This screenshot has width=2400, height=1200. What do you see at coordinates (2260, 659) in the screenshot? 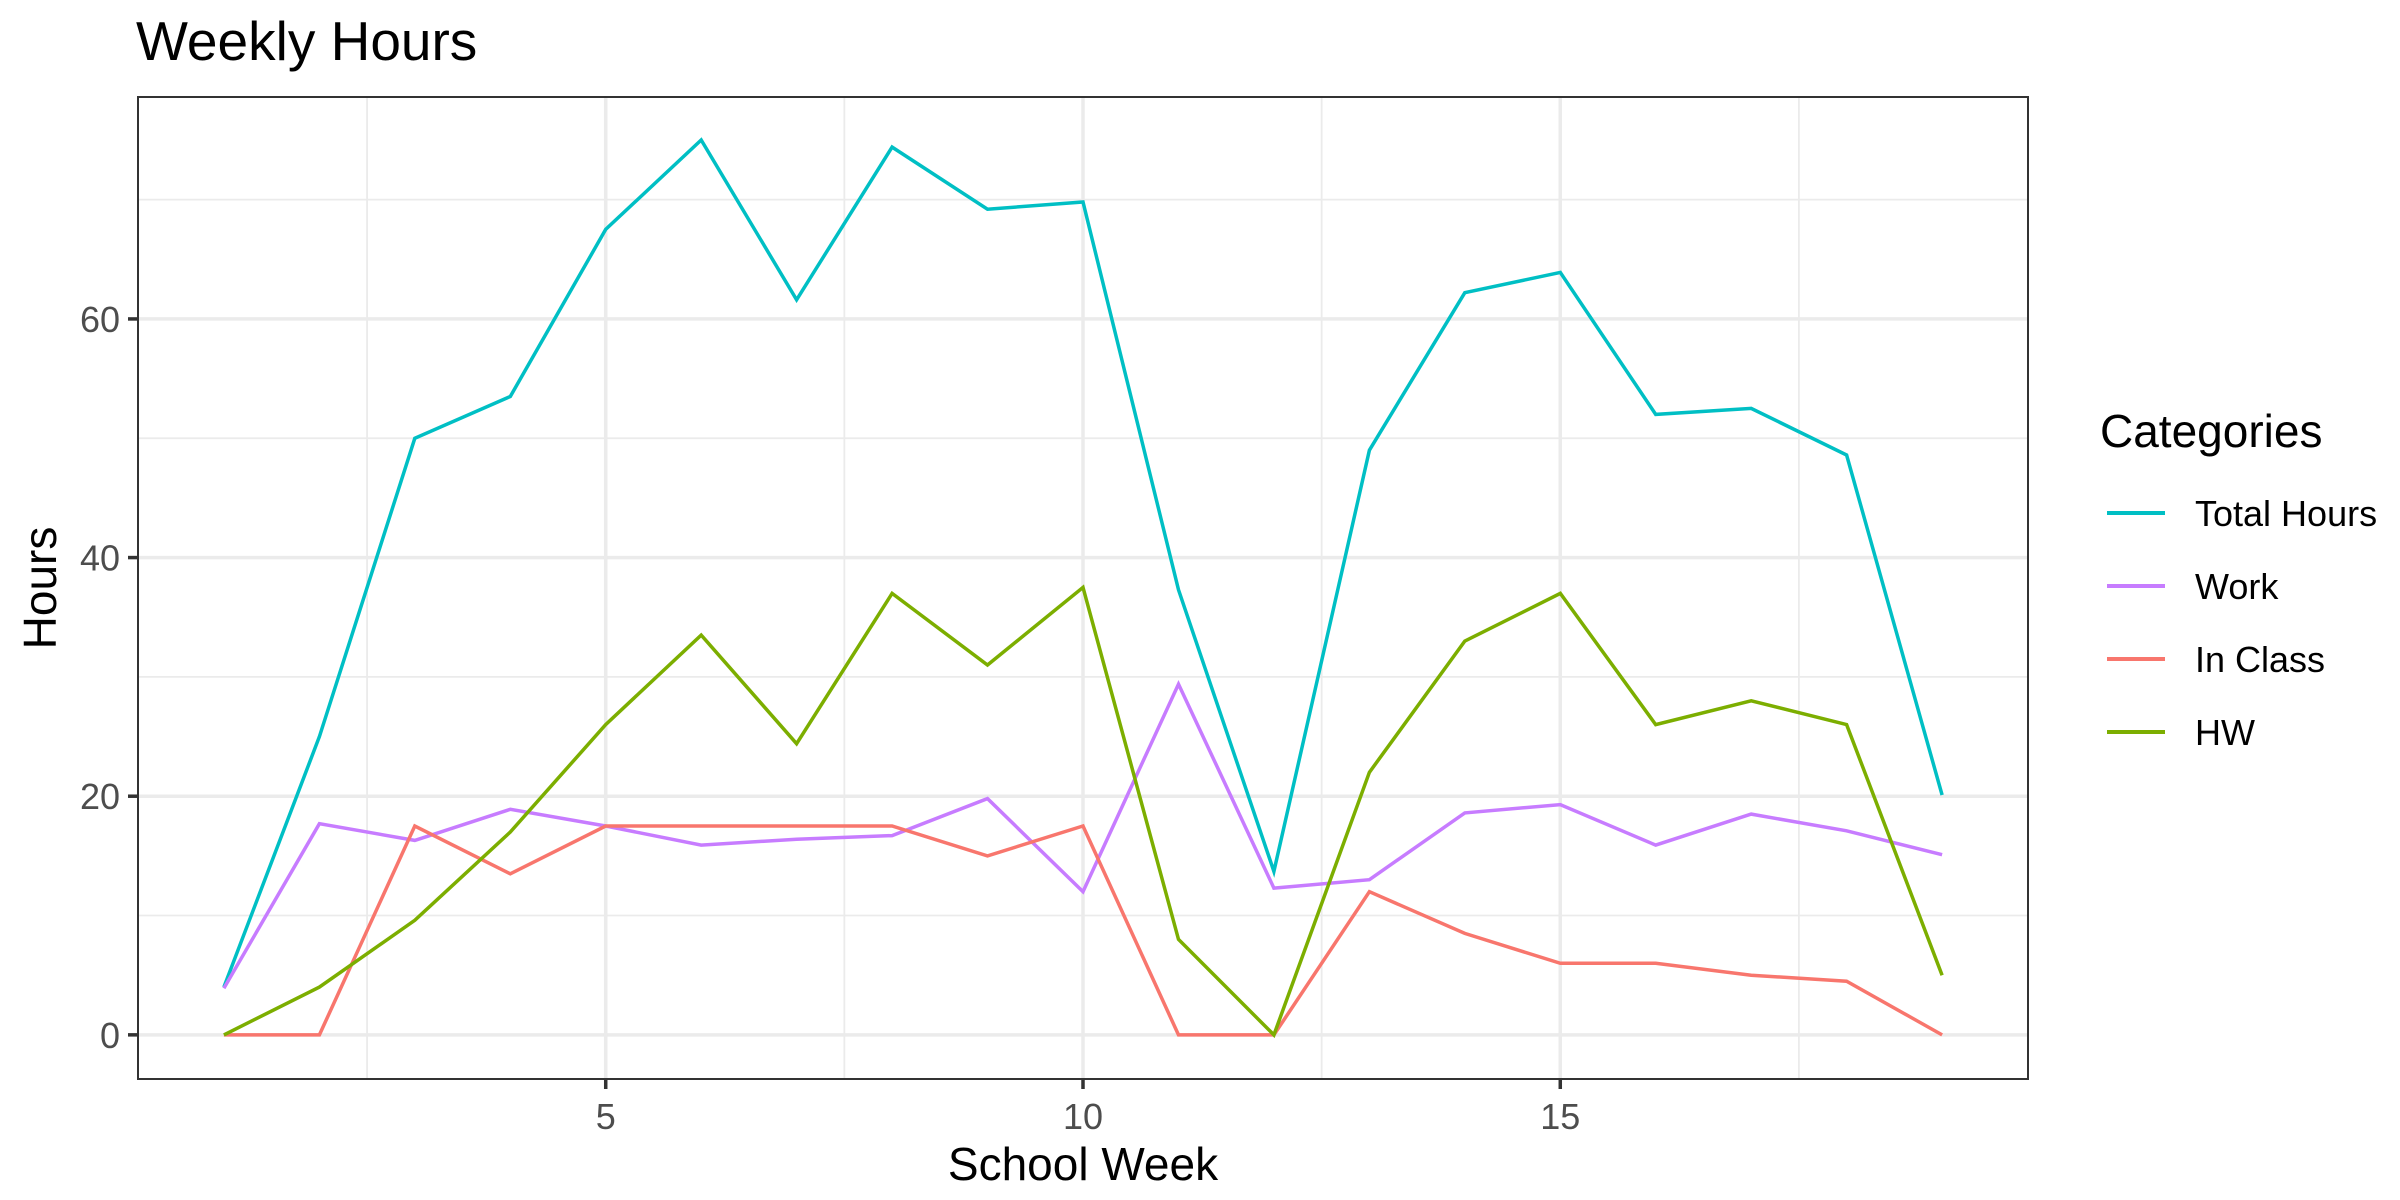
I see `legend-label: In Class` at bounding box center [2260, 659].